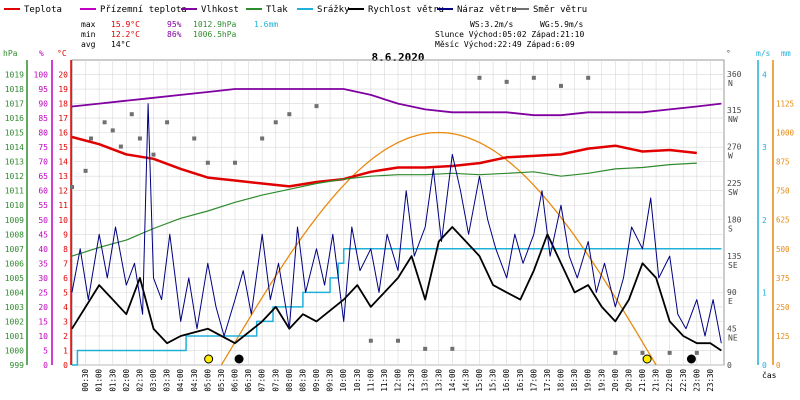 The image size is (800, 400). I want to click on temperature-tick-label: 0, so click(65, 365).